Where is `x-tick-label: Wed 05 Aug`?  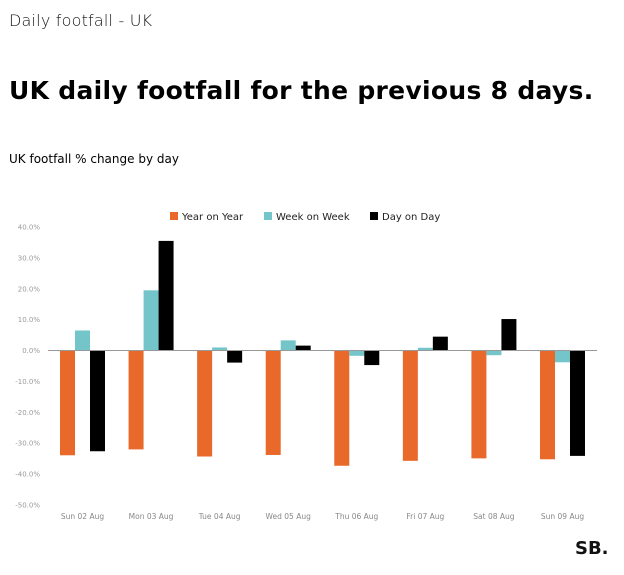 x-tick-label: Wed 05 Aug is located at coordinates (289, 516).